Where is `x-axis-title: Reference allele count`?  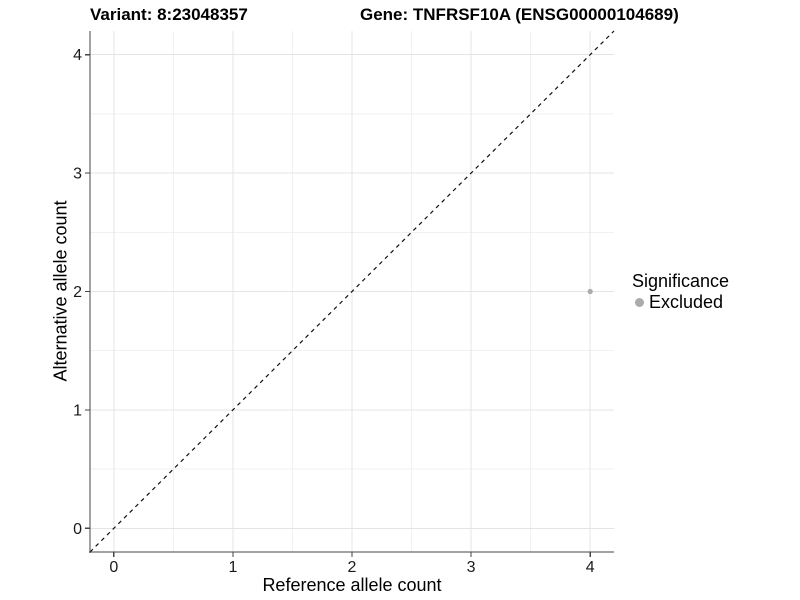 x-axis-title: Reference allele count is located at coordinates (352, 585).